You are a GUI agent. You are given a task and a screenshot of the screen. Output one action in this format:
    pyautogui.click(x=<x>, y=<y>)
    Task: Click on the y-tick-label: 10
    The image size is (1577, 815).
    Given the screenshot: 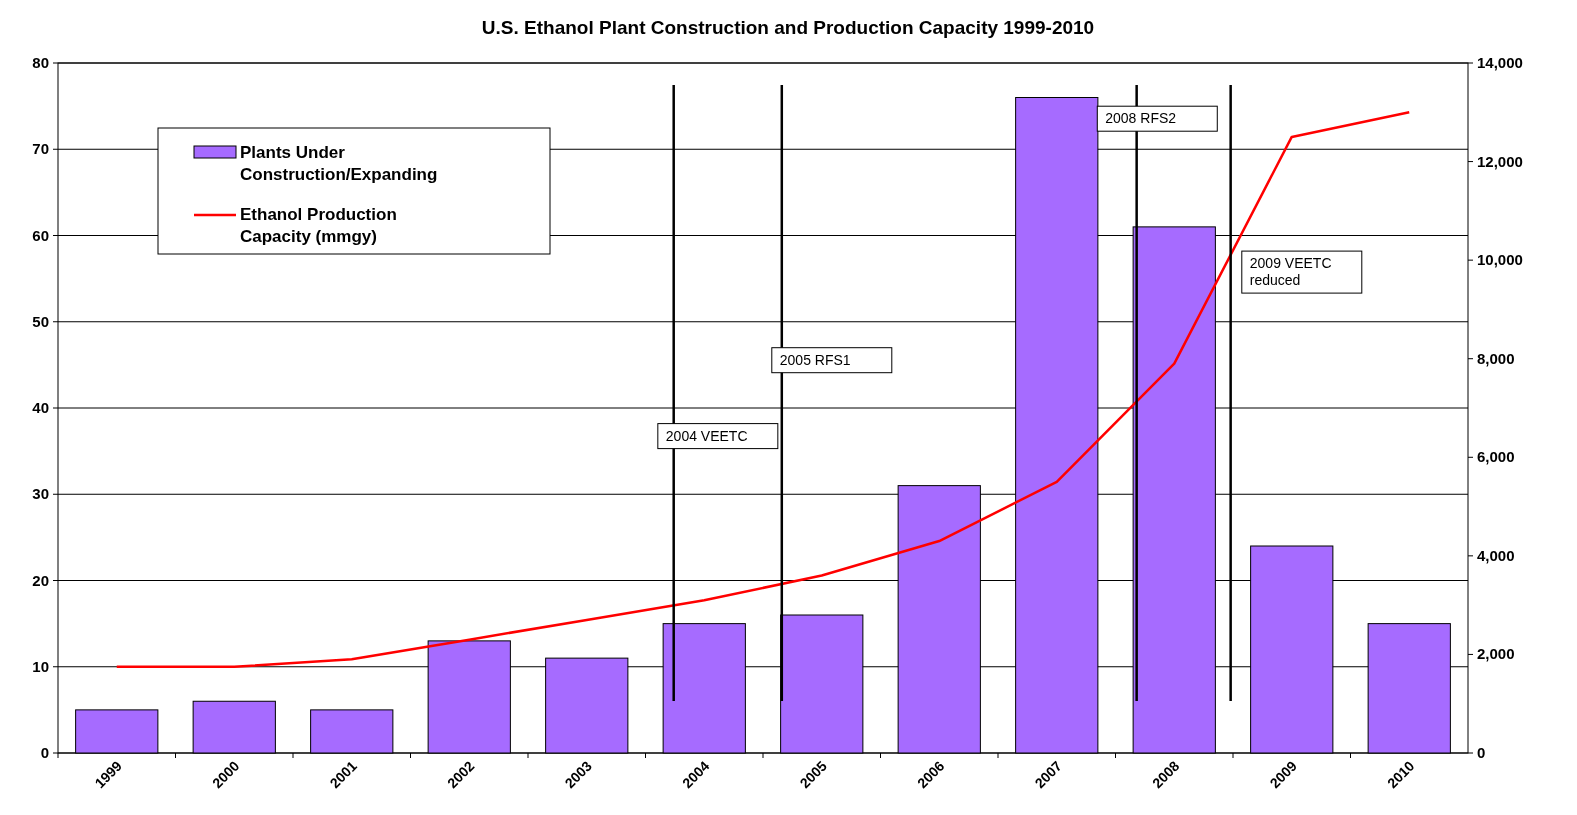 What is the action you would take?
    pyautogui.click(x=40, y=666)
    